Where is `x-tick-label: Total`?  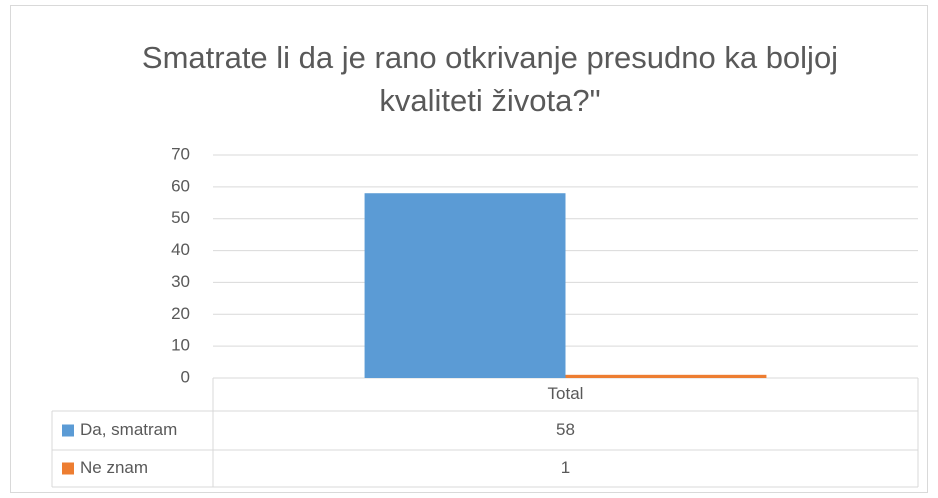 x-tick-label: Total is located at coordinates (566, 393).